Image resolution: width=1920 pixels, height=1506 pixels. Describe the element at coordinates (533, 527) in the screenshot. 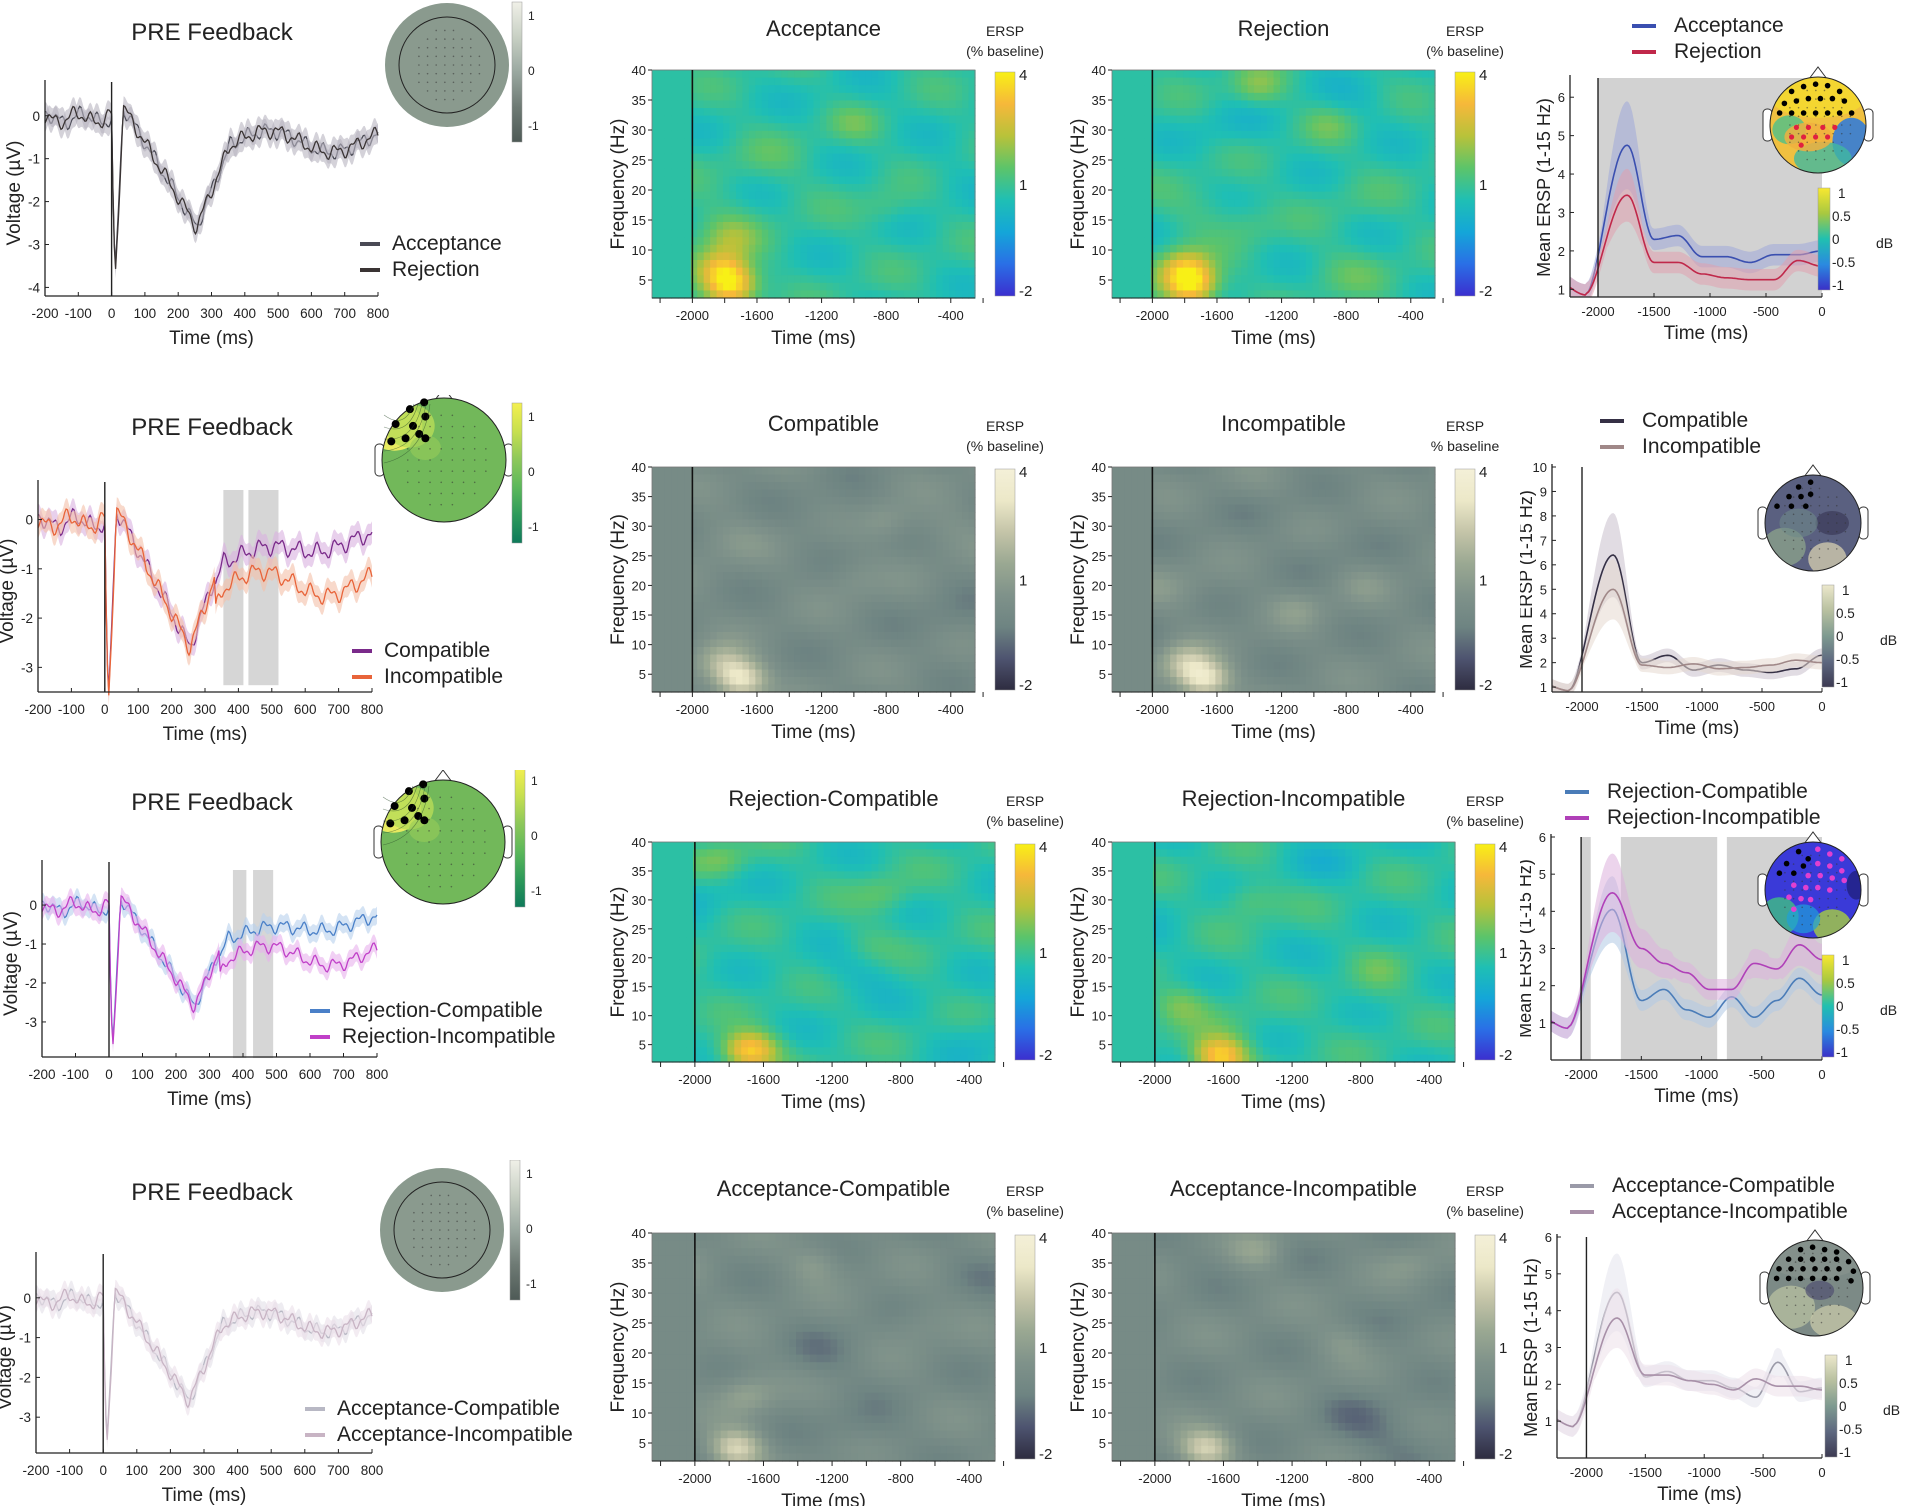

I see `topo-colorbar-tick: -1` at that location.